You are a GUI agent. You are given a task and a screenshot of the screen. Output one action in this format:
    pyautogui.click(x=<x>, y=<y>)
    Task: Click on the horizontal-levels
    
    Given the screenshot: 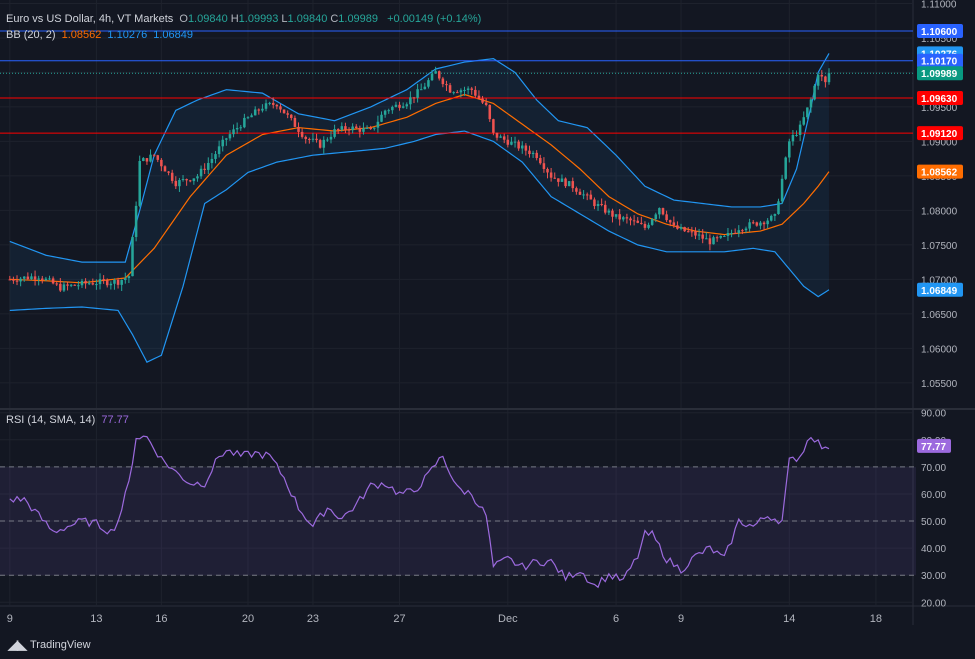 What is the action you would take?
    pyautogui.click(x=456, y=82)
    